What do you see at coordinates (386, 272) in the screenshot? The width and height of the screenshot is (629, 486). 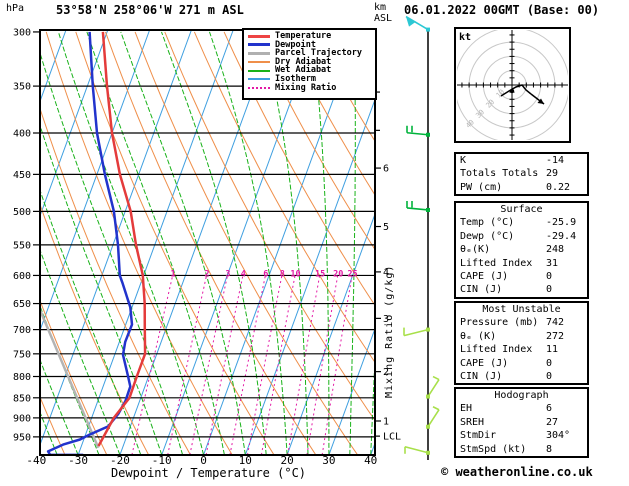 I see `km-tick-label: 4` at bounding box center [386, 272].